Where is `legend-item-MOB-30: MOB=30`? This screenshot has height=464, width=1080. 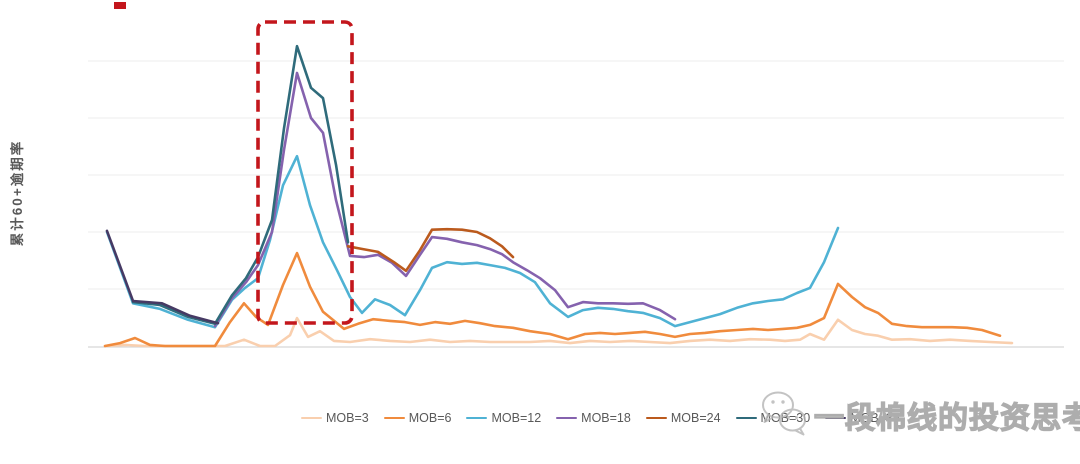 legend-item-MOB-30: MOB=30 is located at coordinates (773, 418).